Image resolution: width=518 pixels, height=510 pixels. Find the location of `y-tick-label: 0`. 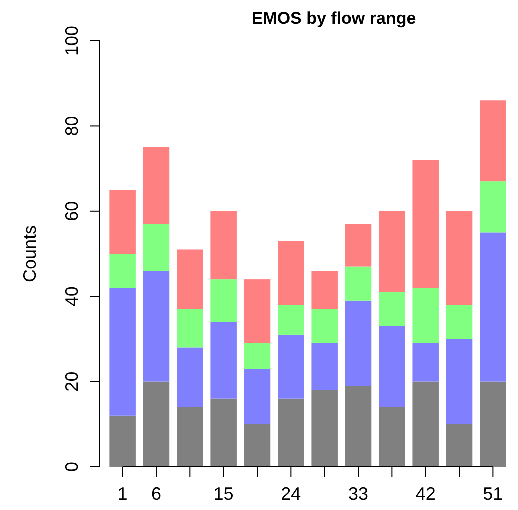

y-tick-label: 0 is located at coordinates (72, 467).